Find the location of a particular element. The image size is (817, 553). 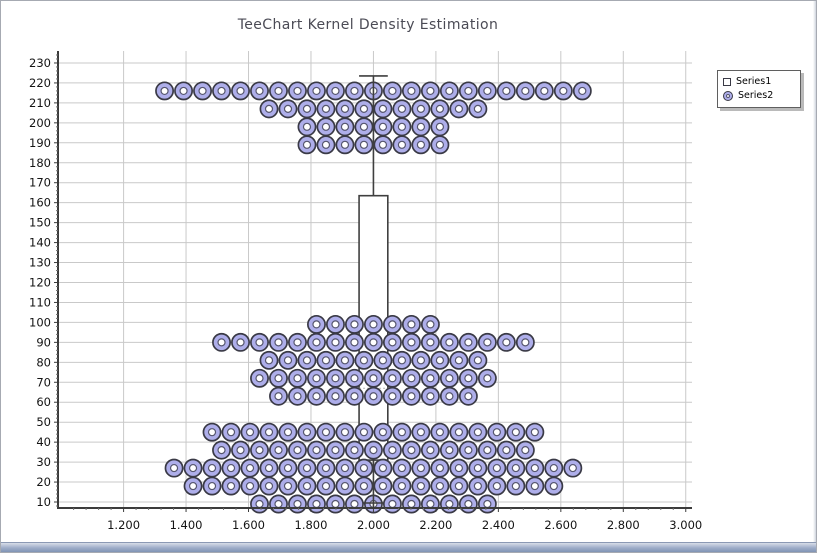

window-bottom-edge is located at coordinates (408, 547).